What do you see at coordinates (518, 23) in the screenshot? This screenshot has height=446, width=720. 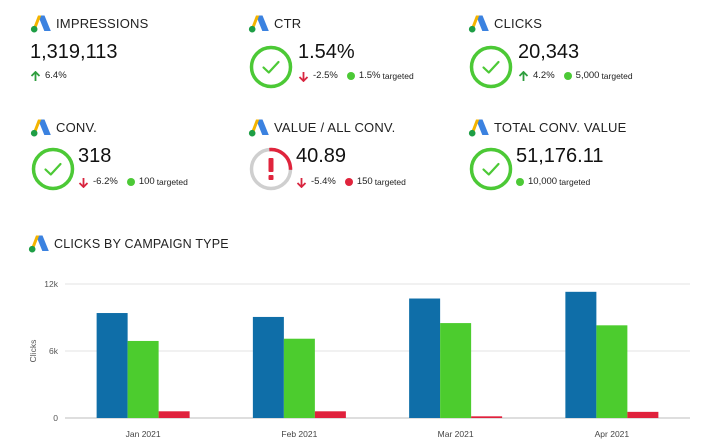 I see `kpi-title-clicks: CLICKS` at bounding box center [518, 23].